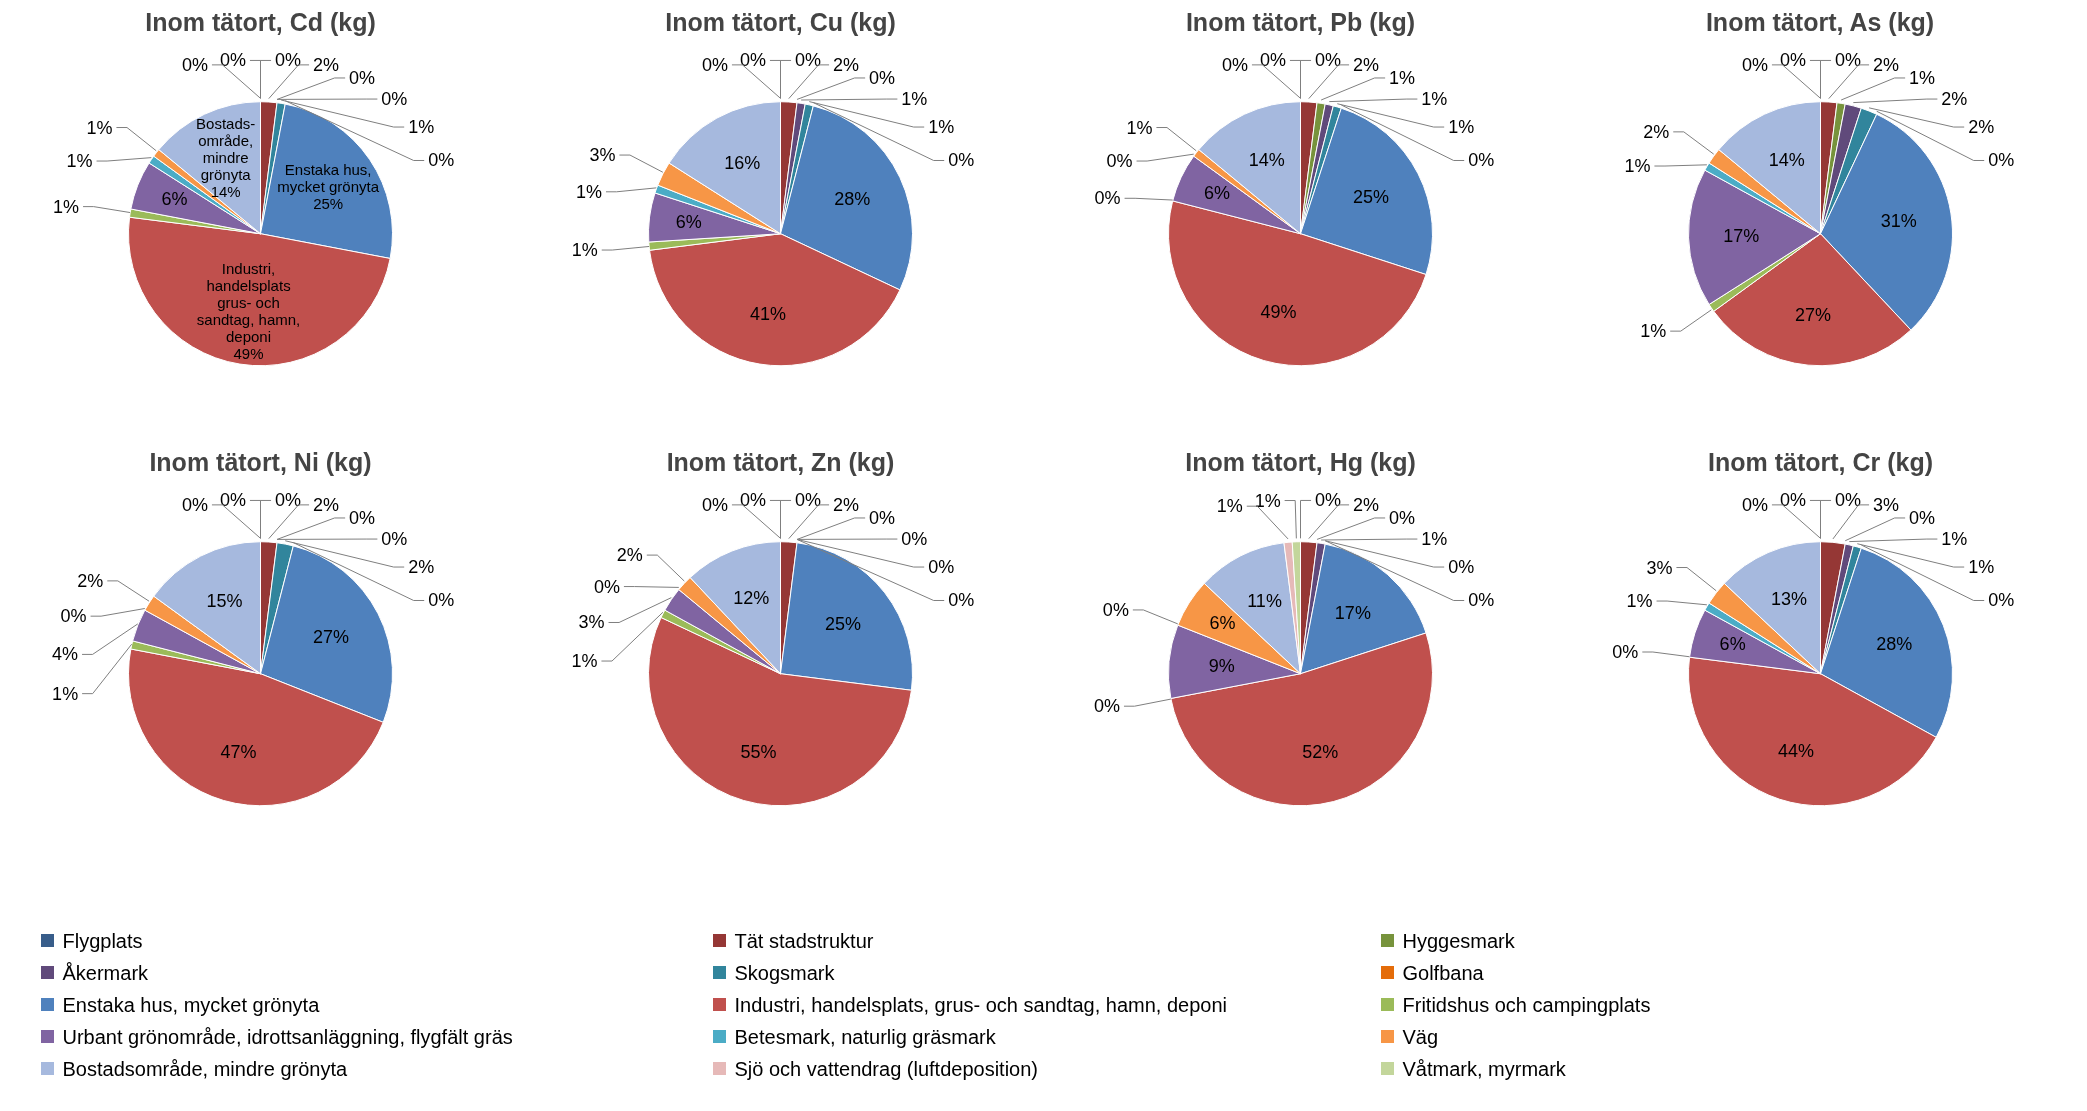  What do you see at coordinates (1821, 461) in the screenshot?
I see `chart-title: Inom tätort, Cr (kg)` at bounding box center [1821, 461].